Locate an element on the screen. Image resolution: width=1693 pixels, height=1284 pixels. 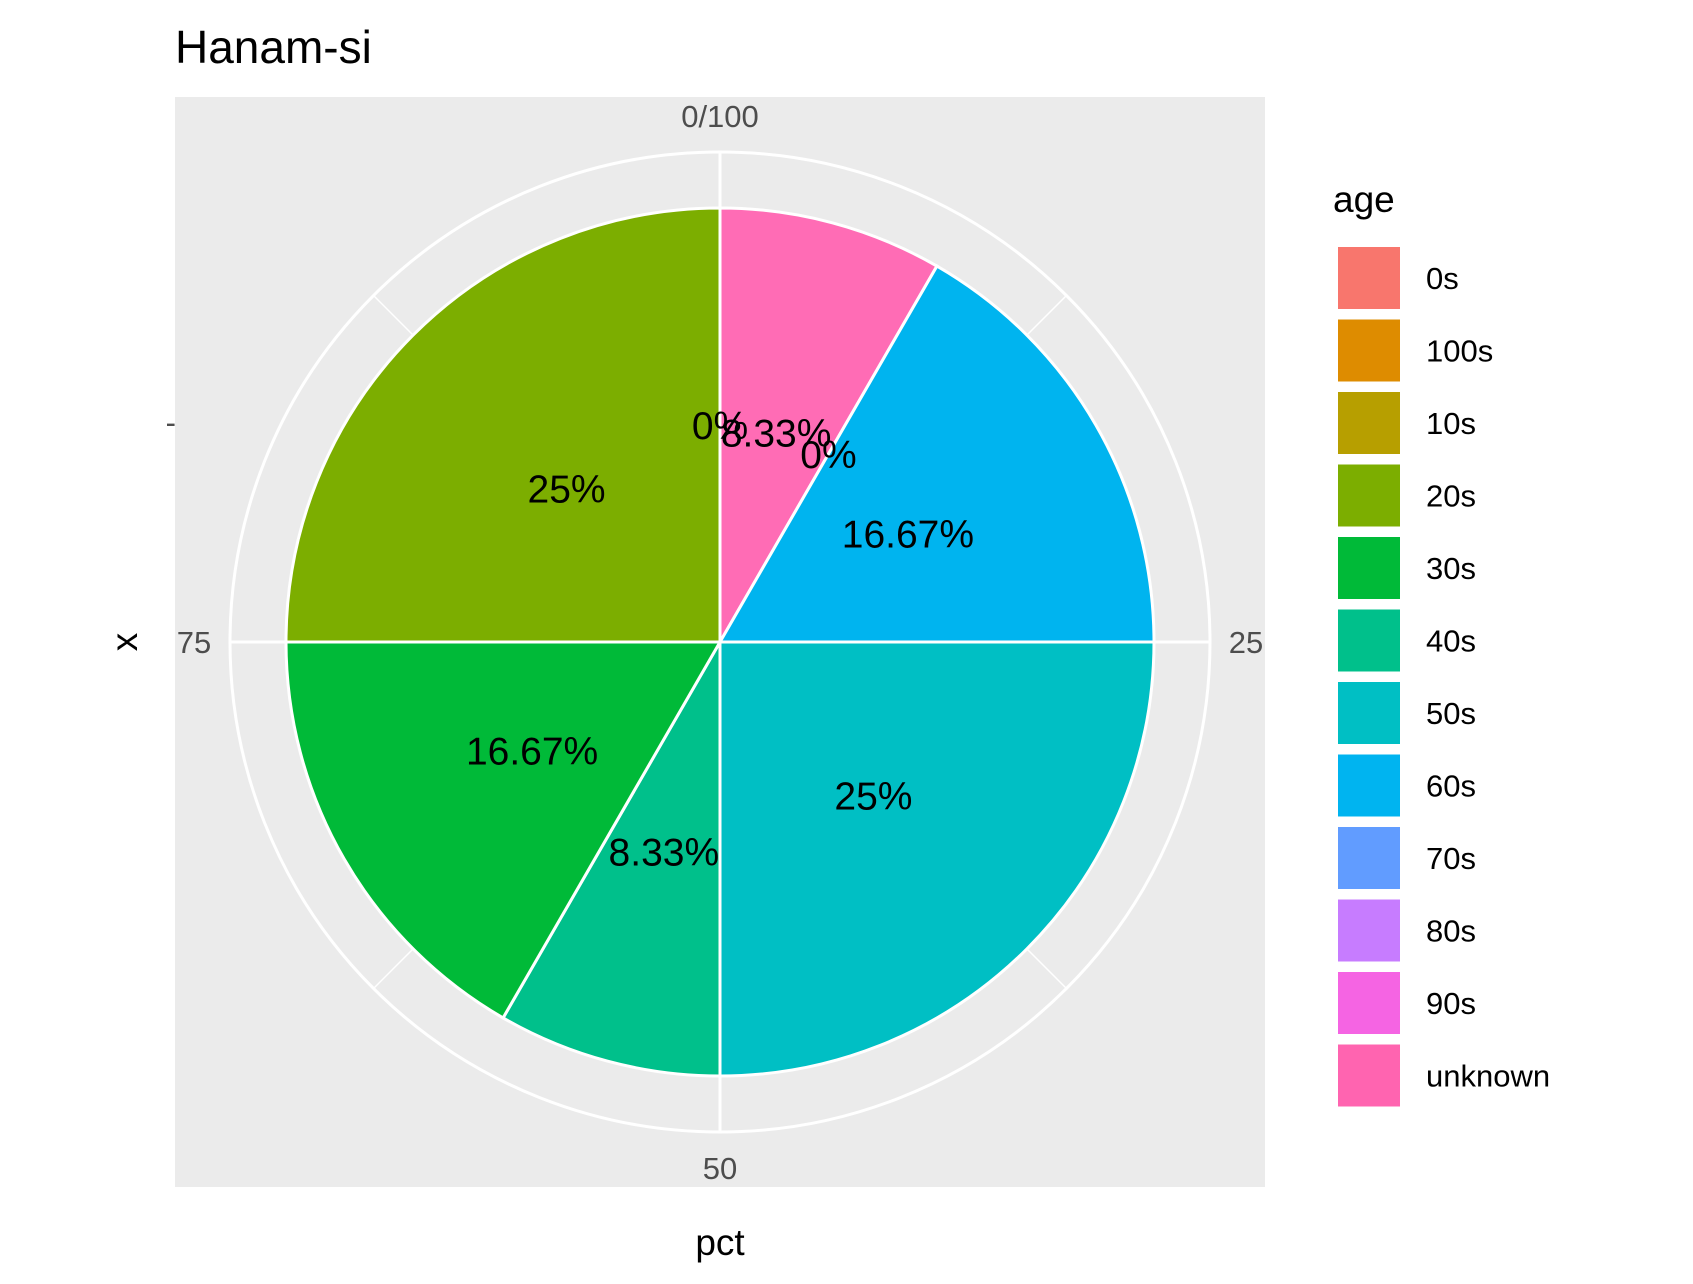
legend-key-100s is located at coordinates (1369, 350).